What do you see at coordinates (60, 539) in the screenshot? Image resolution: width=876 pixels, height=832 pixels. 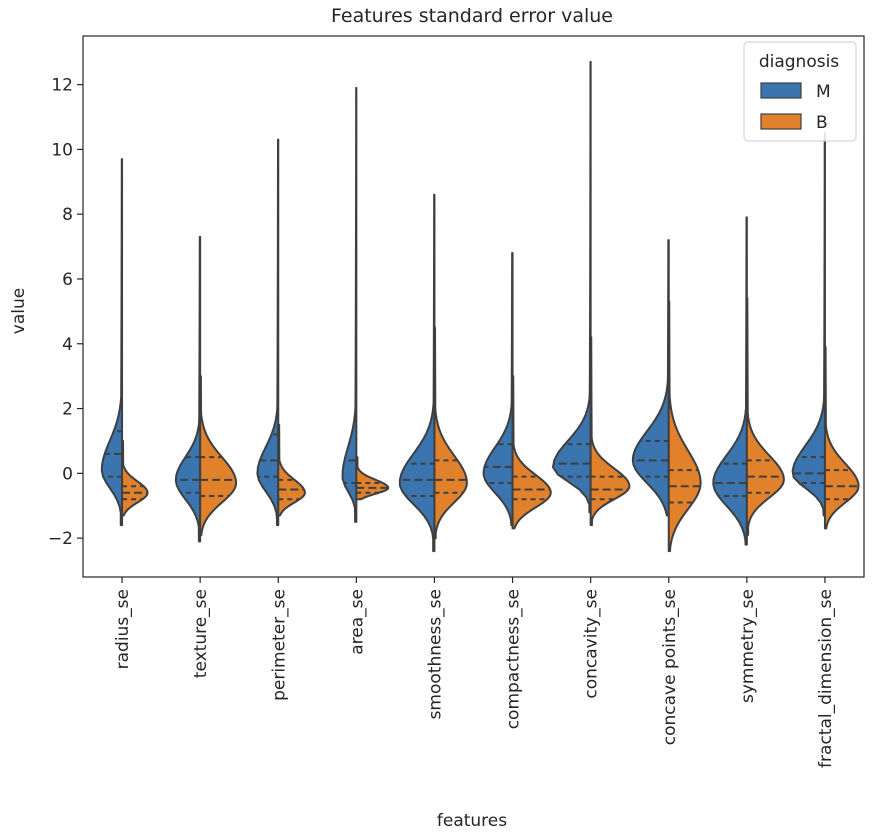 I see `y-tick-label: −2` at bounding box center [60, 539].